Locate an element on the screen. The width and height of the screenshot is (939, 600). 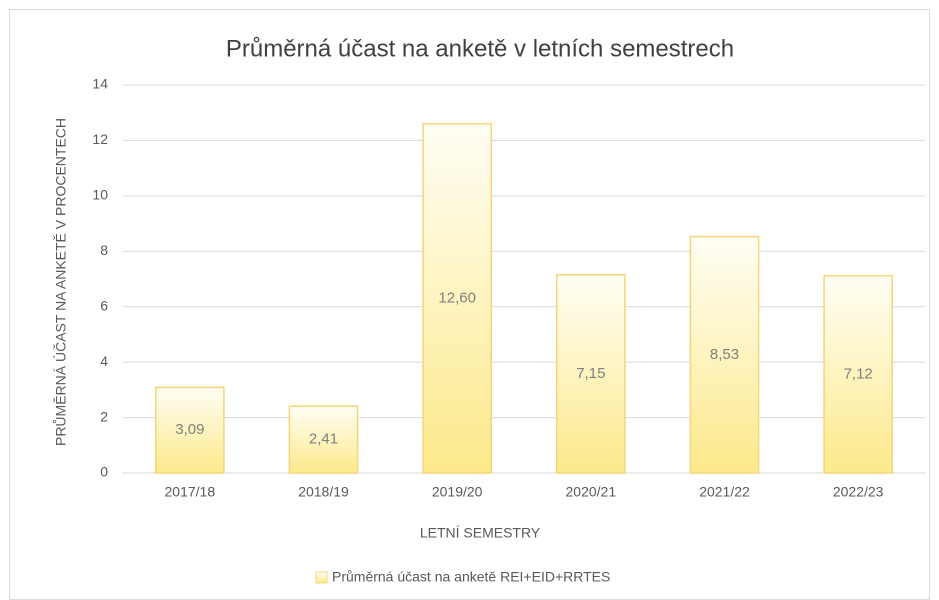
x-tick-label: 2022/23 is located at coordinates (858, 492).